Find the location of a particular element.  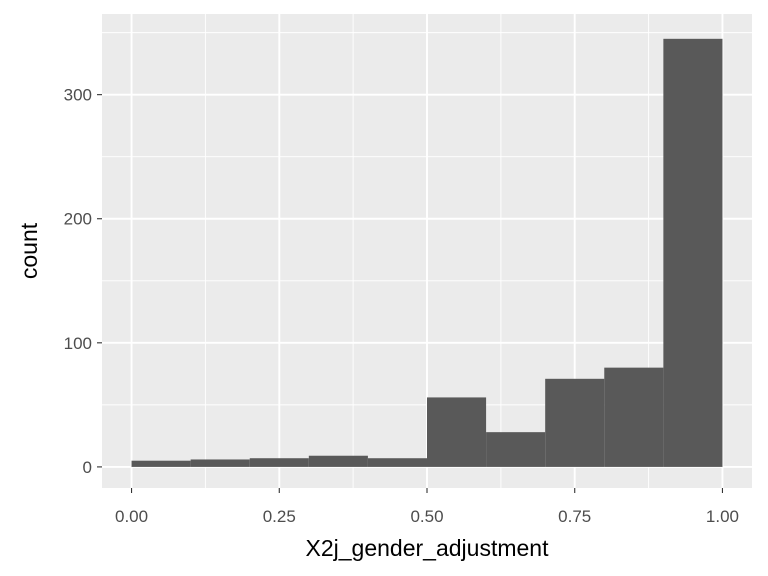

y-tick-label: 200 is located at coordinates (78, 219).